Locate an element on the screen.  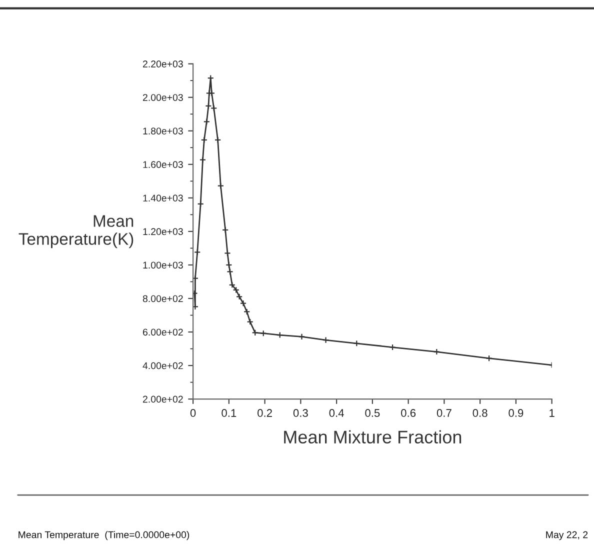
x-tick-label: 0.9 is located at coordinates (516, 413).